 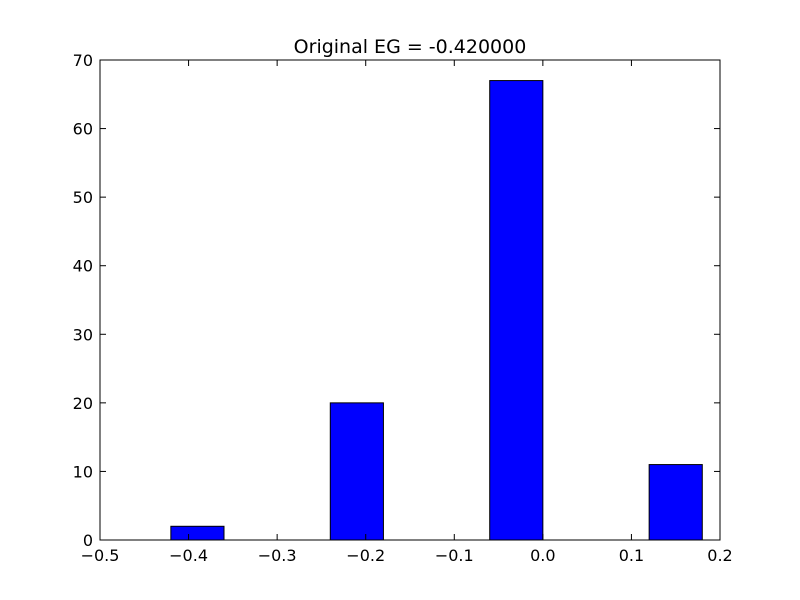 What do you see at coordinates (365, 555) in the screenshot?
I see `x-tick-label: −0.2` at bounding box center [365, 555].